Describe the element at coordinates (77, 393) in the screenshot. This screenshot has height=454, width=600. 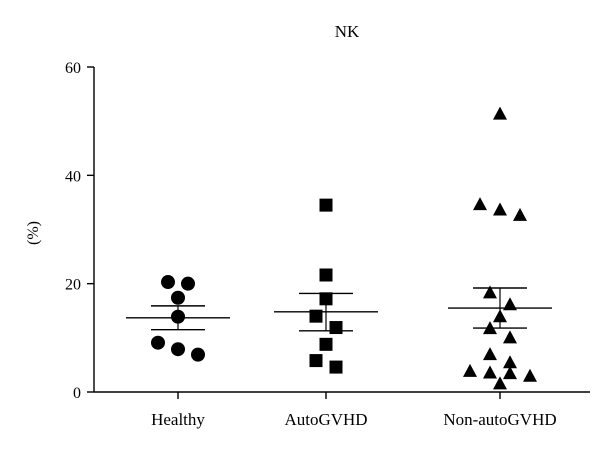
I see `y-tick-label: 0` at that location.